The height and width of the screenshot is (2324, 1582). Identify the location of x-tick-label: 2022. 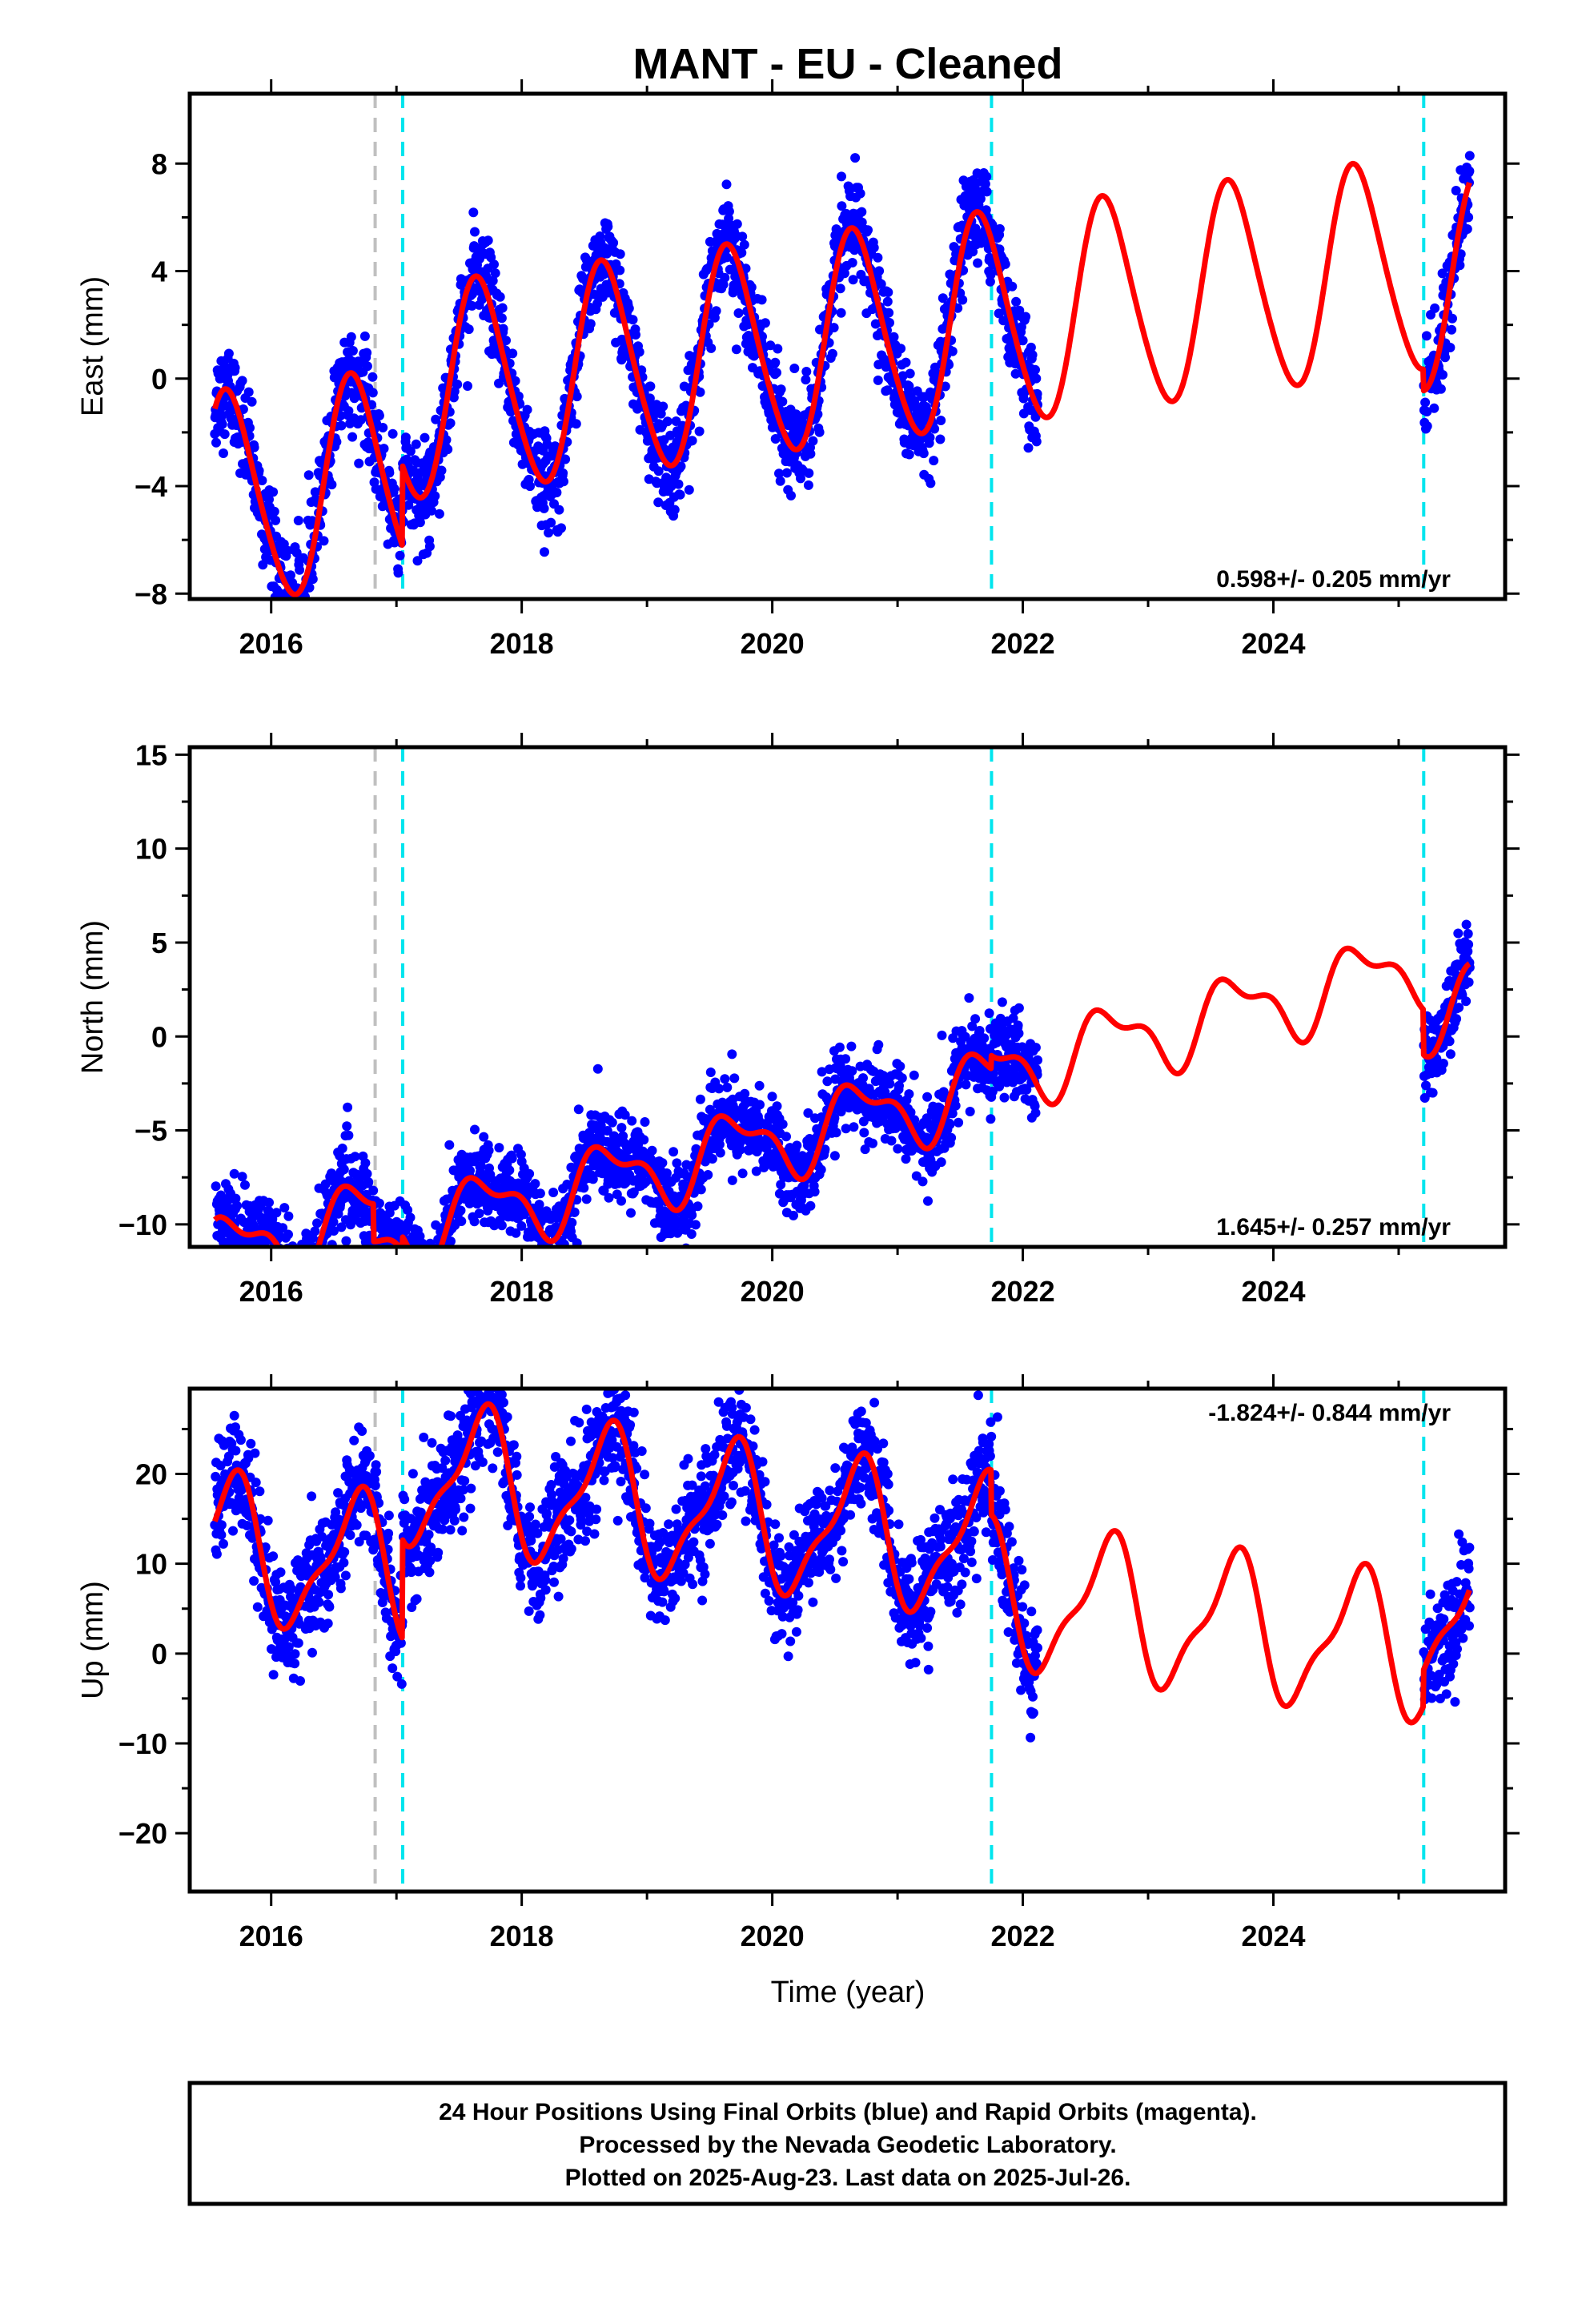
(1023, 644).